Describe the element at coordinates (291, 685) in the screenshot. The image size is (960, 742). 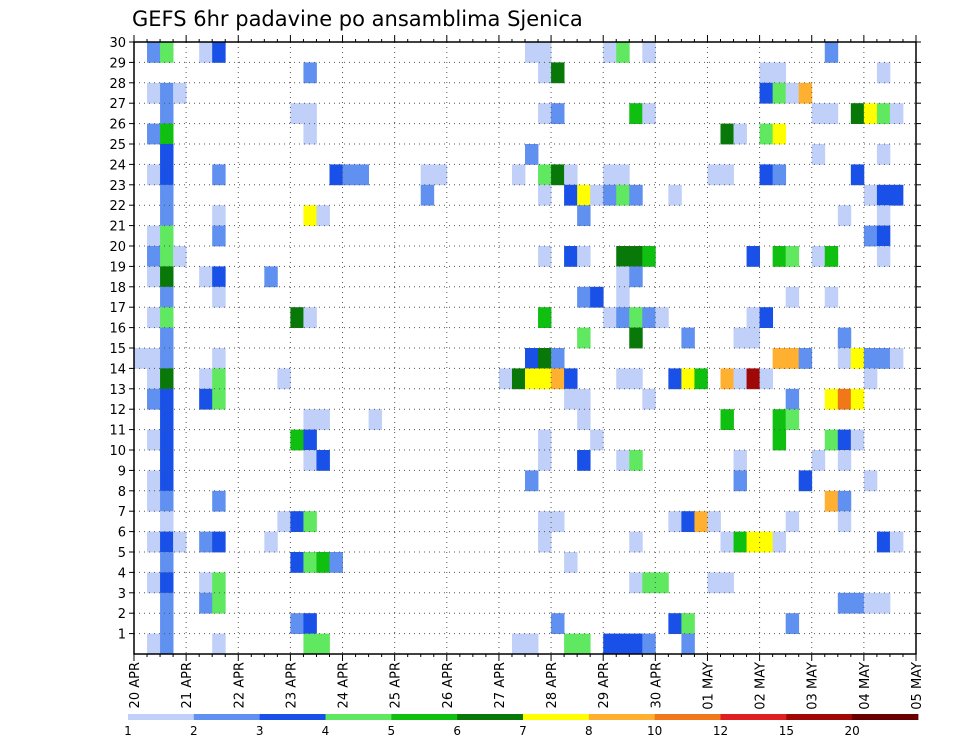
I see `x-tick-label: 23 APR` at that location.